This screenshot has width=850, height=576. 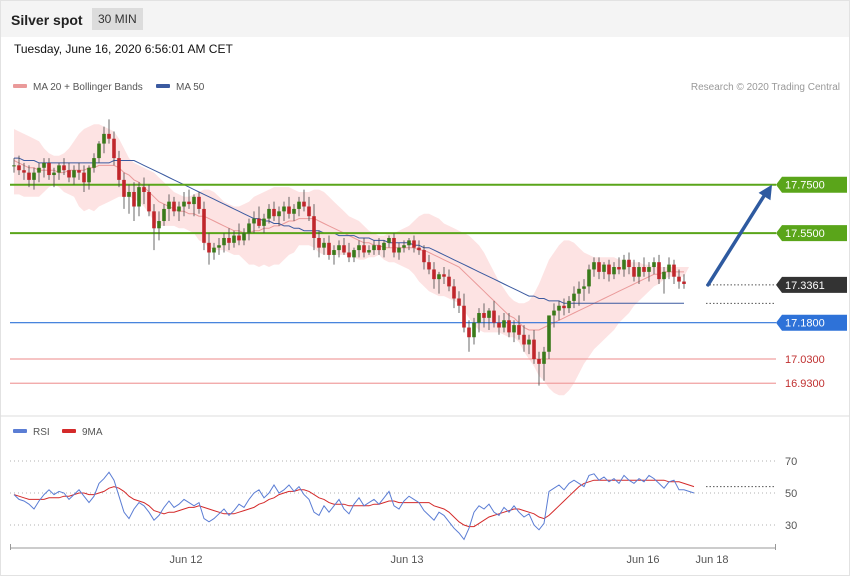 What do you see at coordinates (354, 503) in the screenshot?
I see `rsi-ma-line` at bounding box center [354, 503].